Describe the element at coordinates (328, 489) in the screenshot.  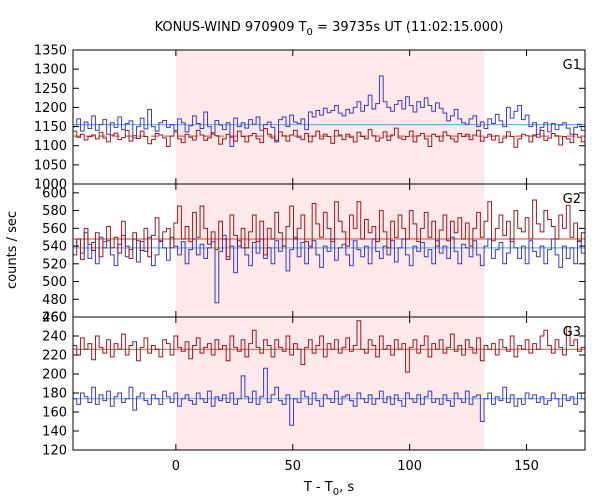
I see `x-axis-label: T - T0, s` at that location.